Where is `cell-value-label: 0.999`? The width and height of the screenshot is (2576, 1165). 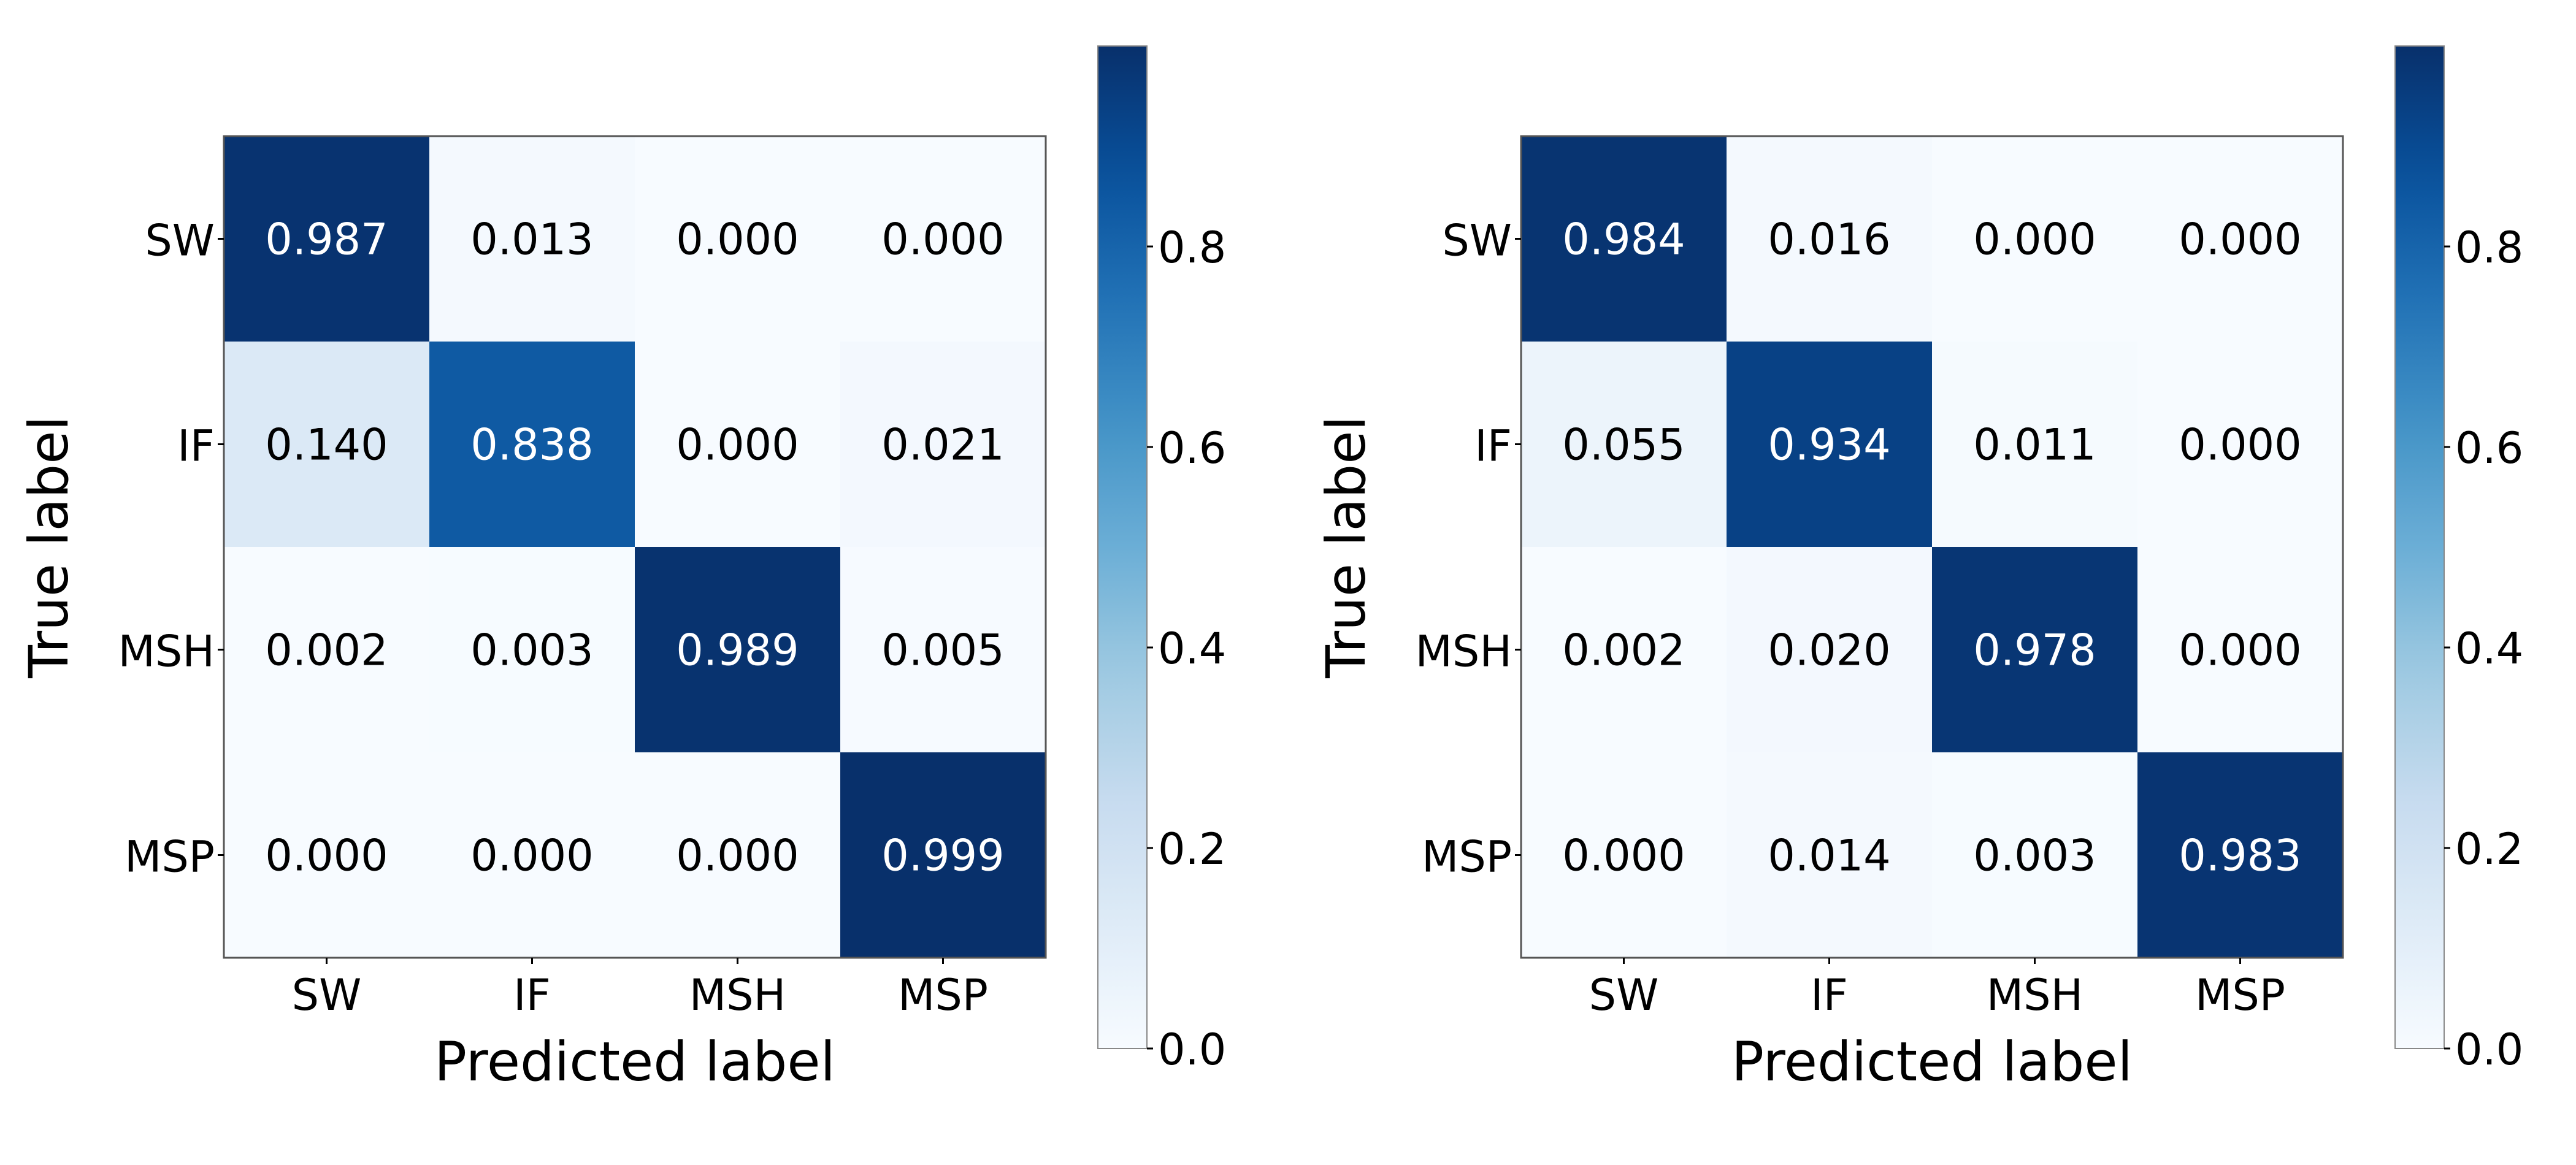
cell-value-label: 0.999 is located at coordinates (942, 856).